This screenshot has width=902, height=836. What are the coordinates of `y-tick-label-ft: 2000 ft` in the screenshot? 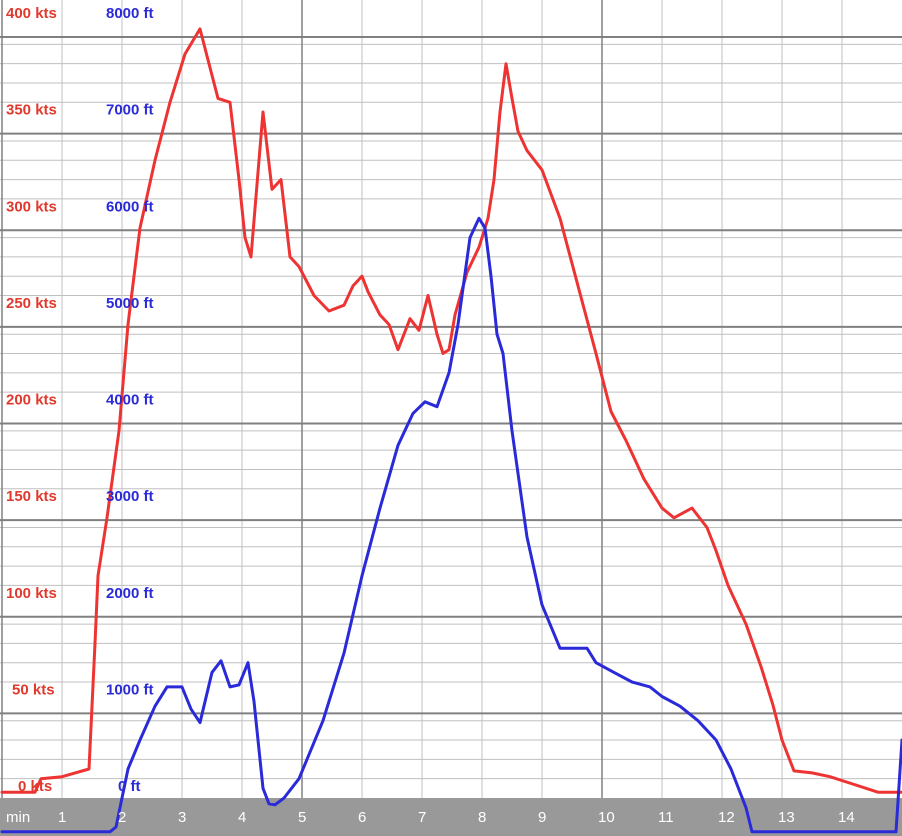 It's located at (130, 593).